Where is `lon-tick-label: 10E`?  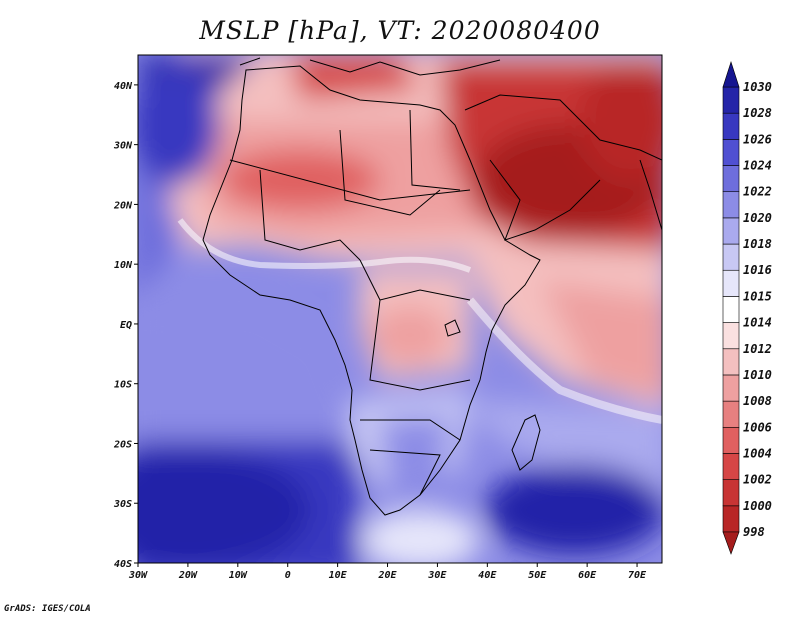 lon-tick-label: 10E is located at coordinates (338, 575).